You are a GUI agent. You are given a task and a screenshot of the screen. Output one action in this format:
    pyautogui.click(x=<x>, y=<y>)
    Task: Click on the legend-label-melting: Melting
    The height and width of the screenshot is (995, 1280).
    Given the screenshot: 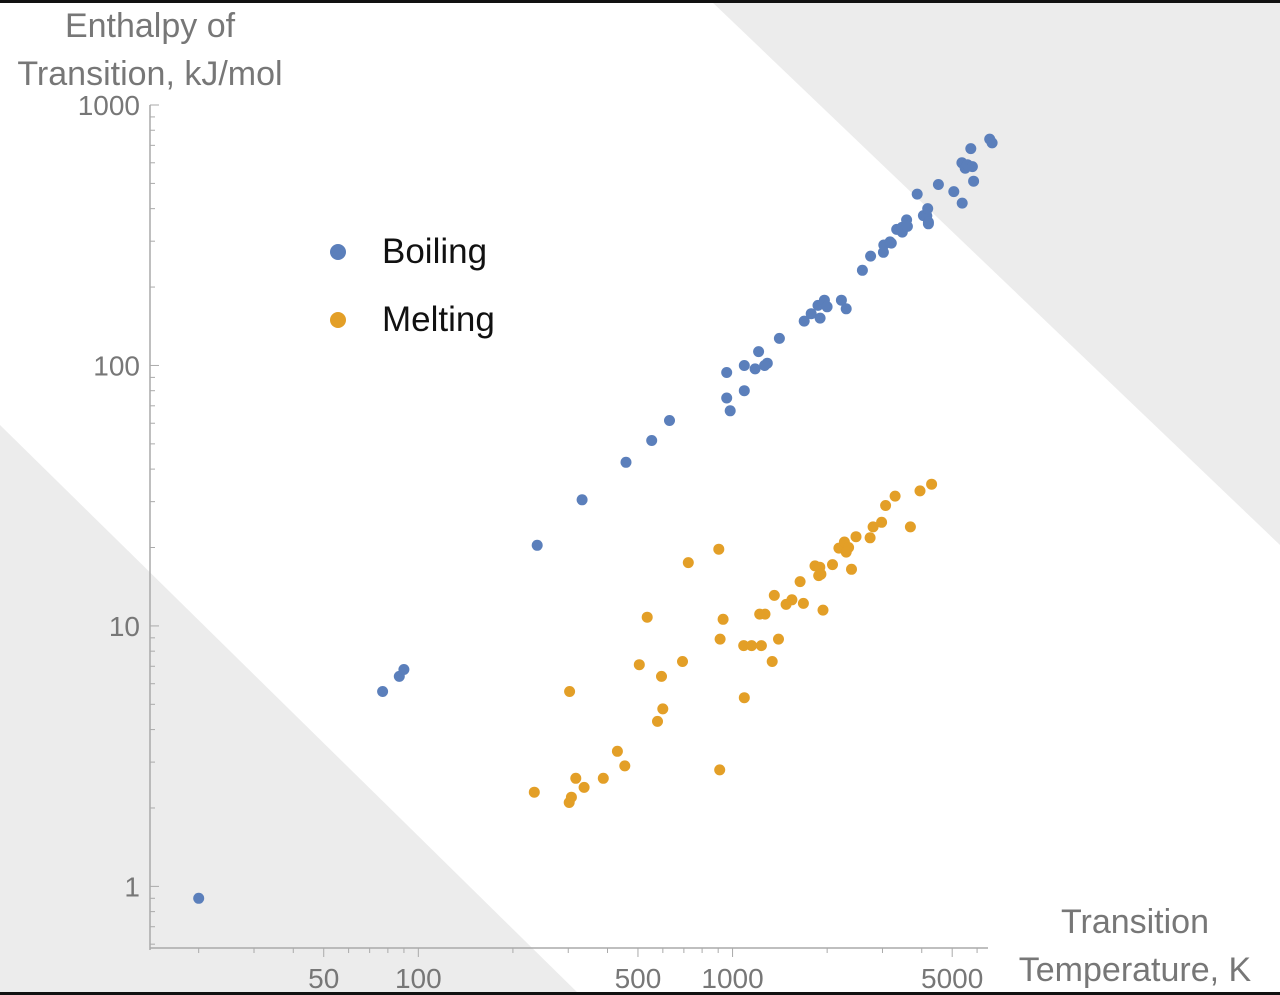 What is the action you would take?
    pyautogui.click(x=438, y=319)
    